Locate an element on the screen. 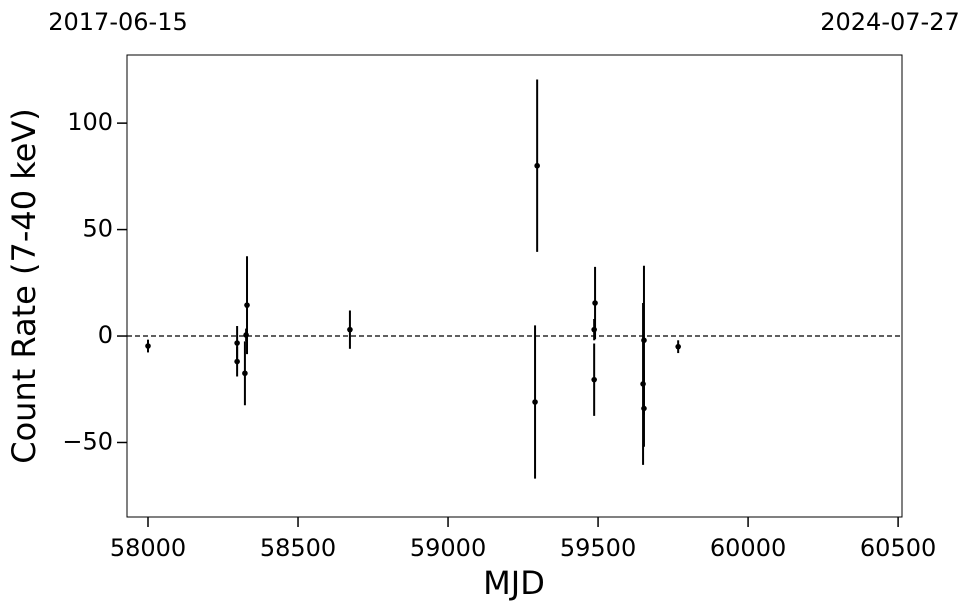  y-axis-label: Count Rate (7-40 keV) is located at coordinates (24, 285).